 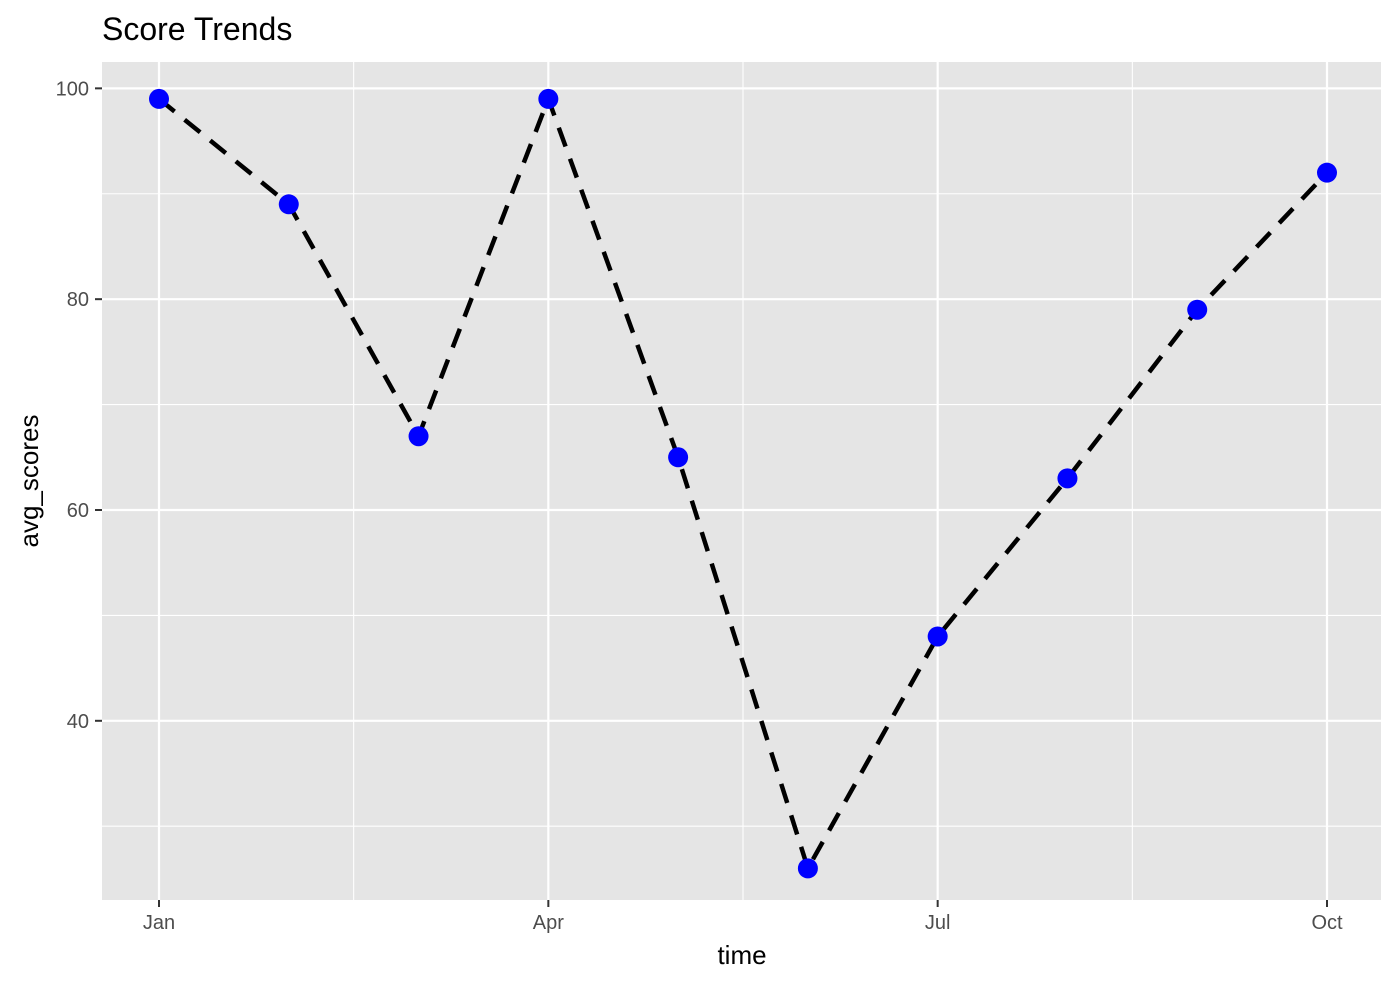 I want to click on y-tick-label: 100, so click(x=72, y=89).